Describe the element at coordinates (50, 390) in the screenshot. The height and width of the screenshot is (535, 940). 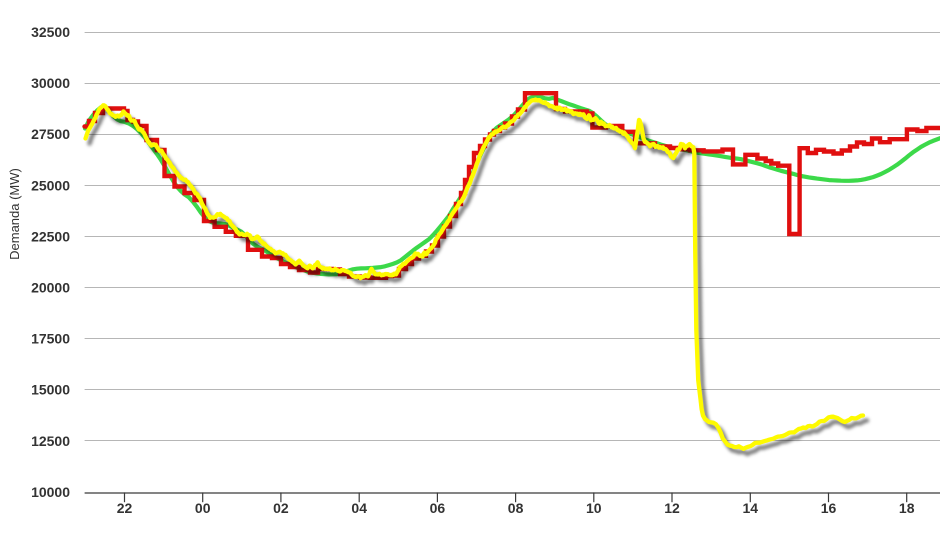
I see `svg-text: 15000` at that location.